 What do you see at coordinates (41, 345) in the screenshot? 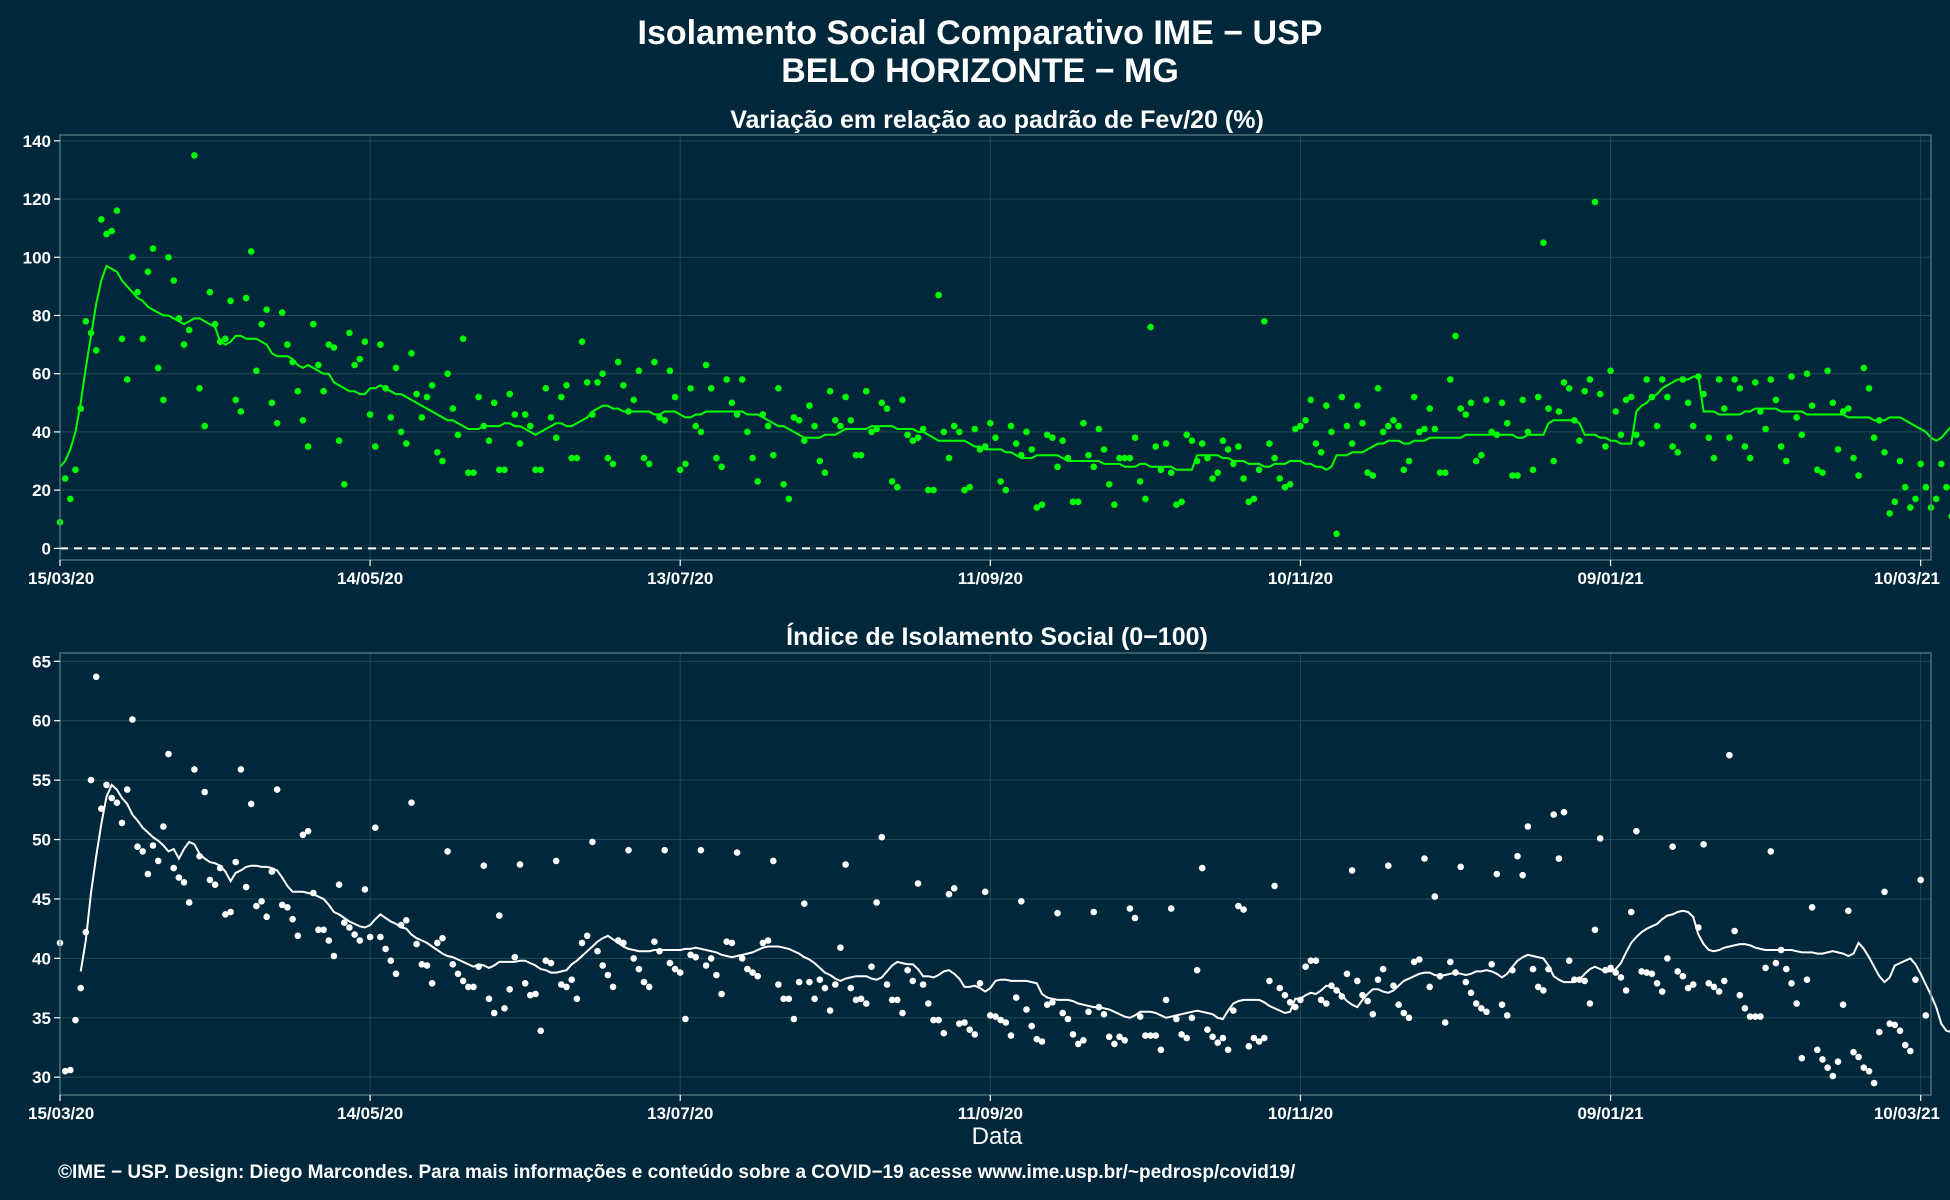
I see `top-y-ticks: 0 20 40 60 80 100 120 140` at bounding box center [41, 345].